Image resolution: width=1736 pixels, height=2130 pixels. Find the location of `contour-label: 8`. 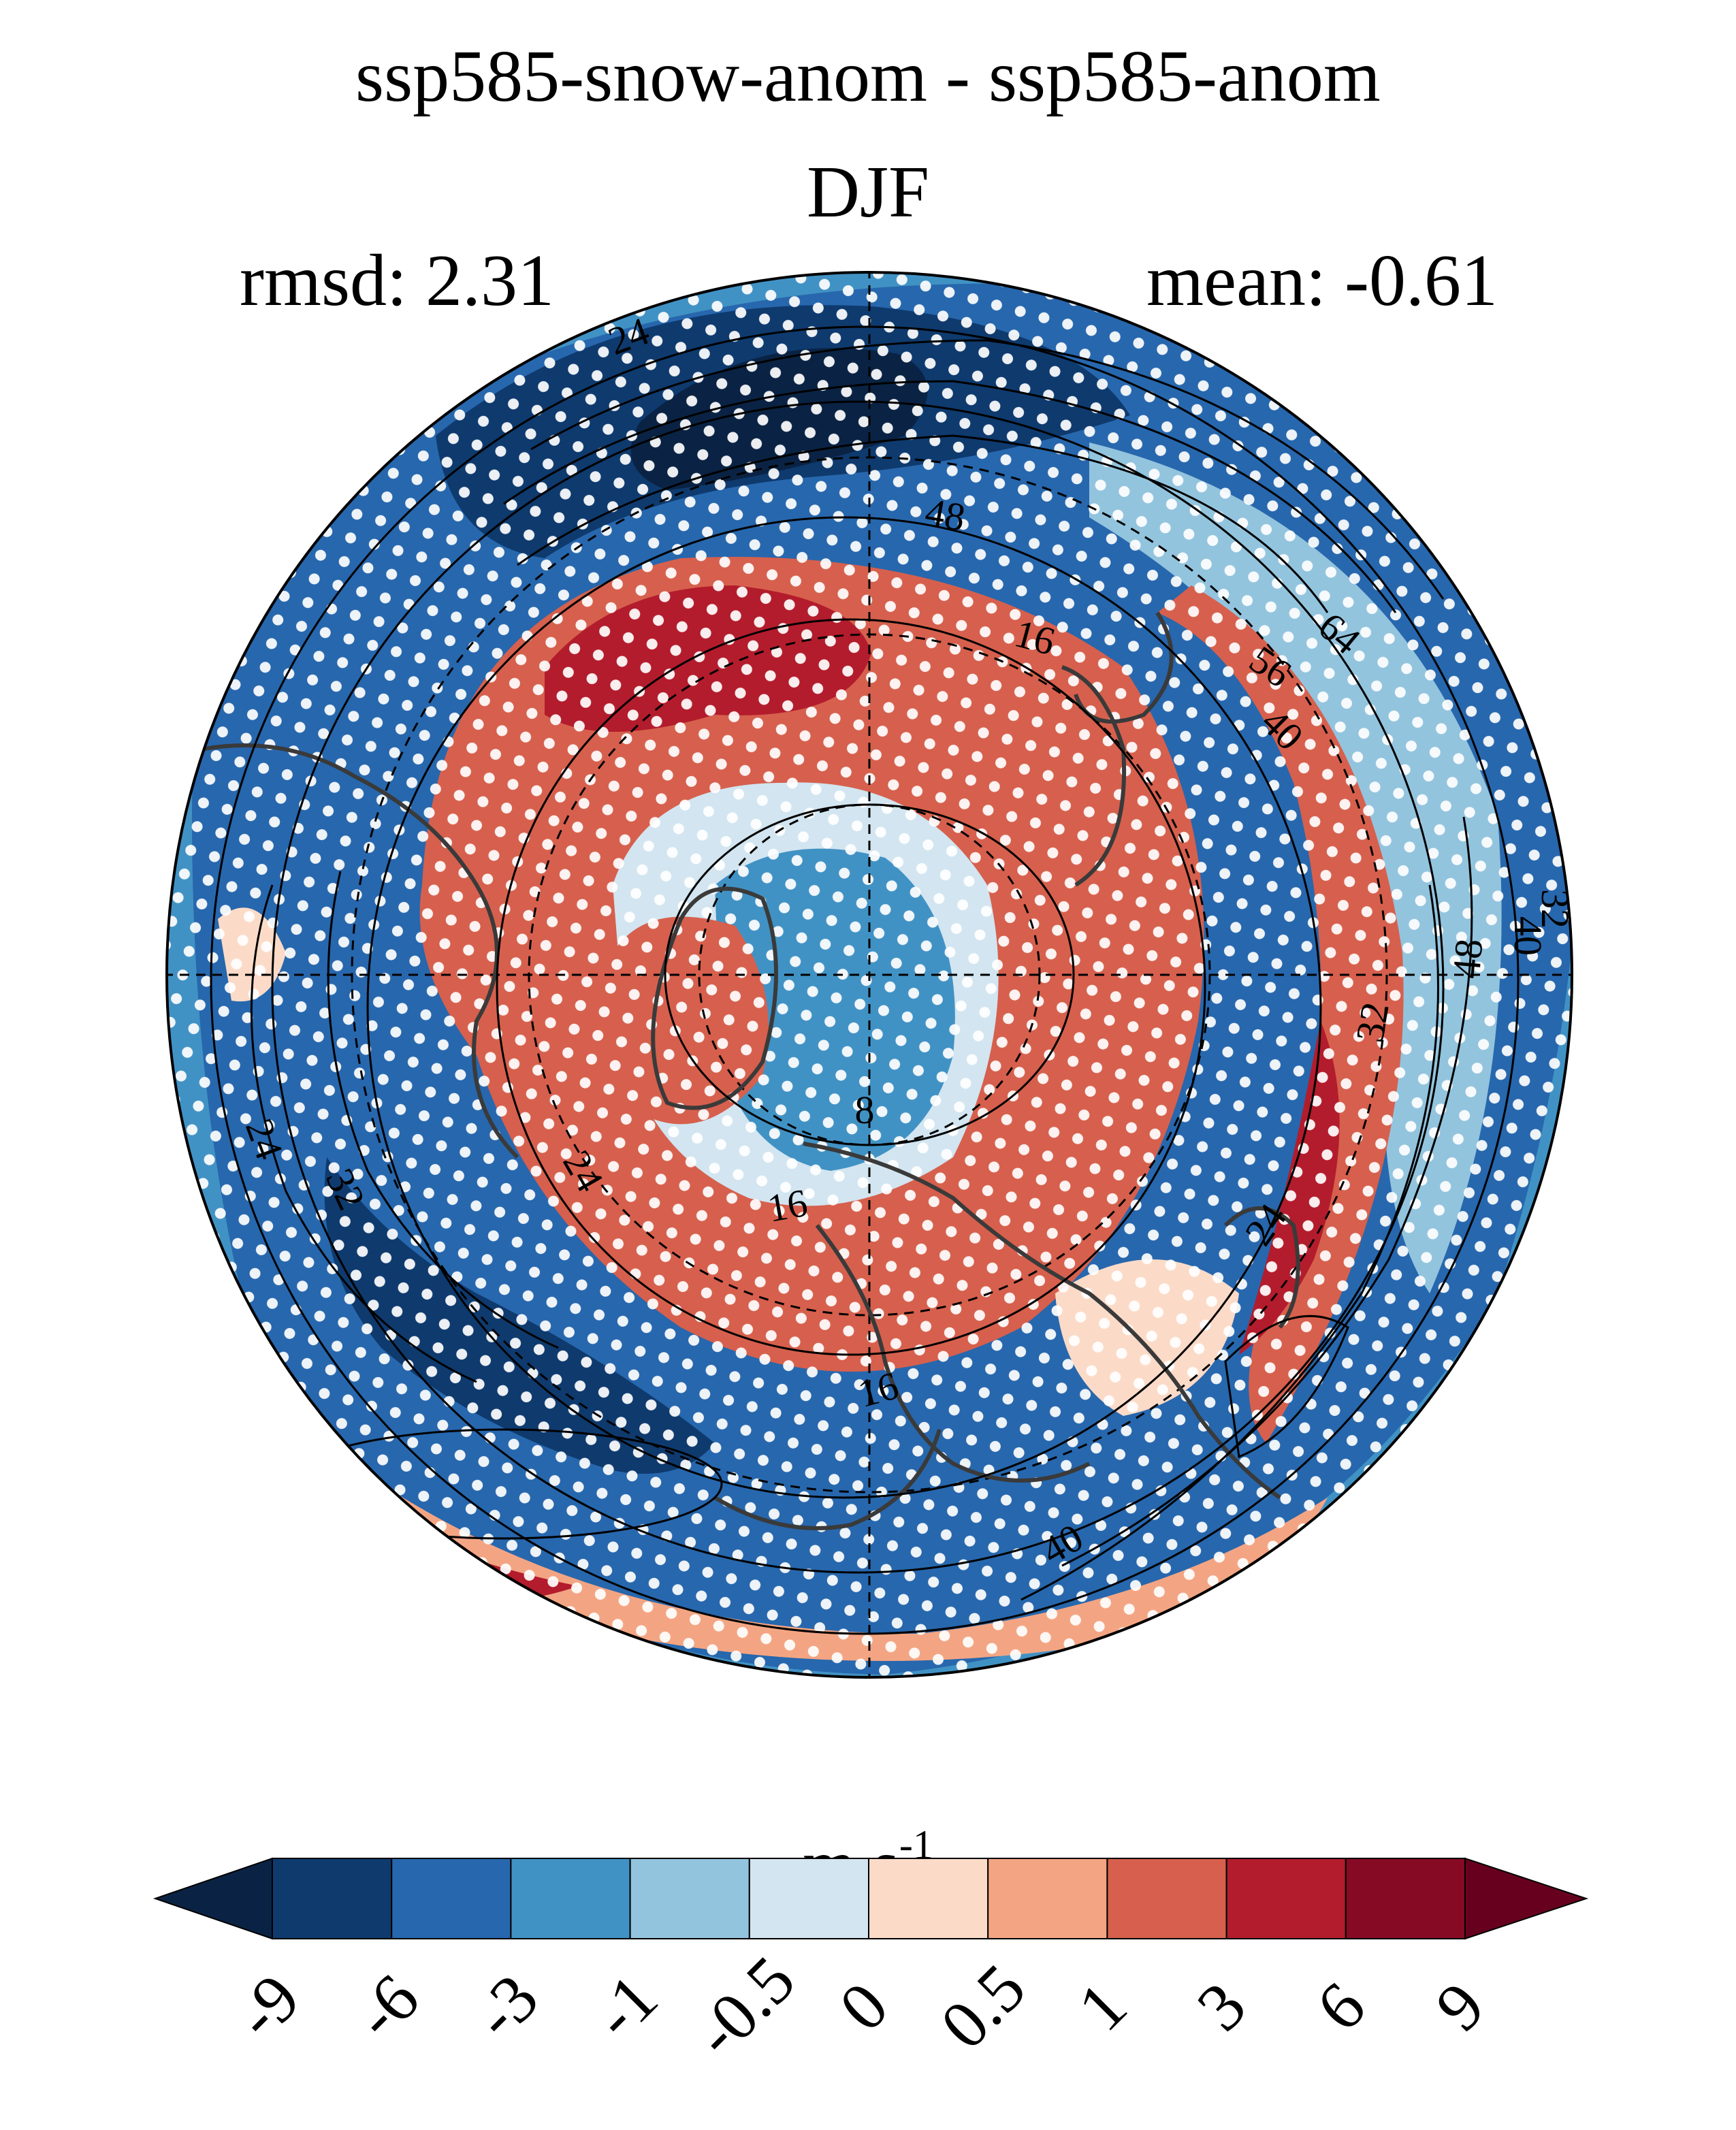

contour-label: 8 is located at coordinates (865, 1110).